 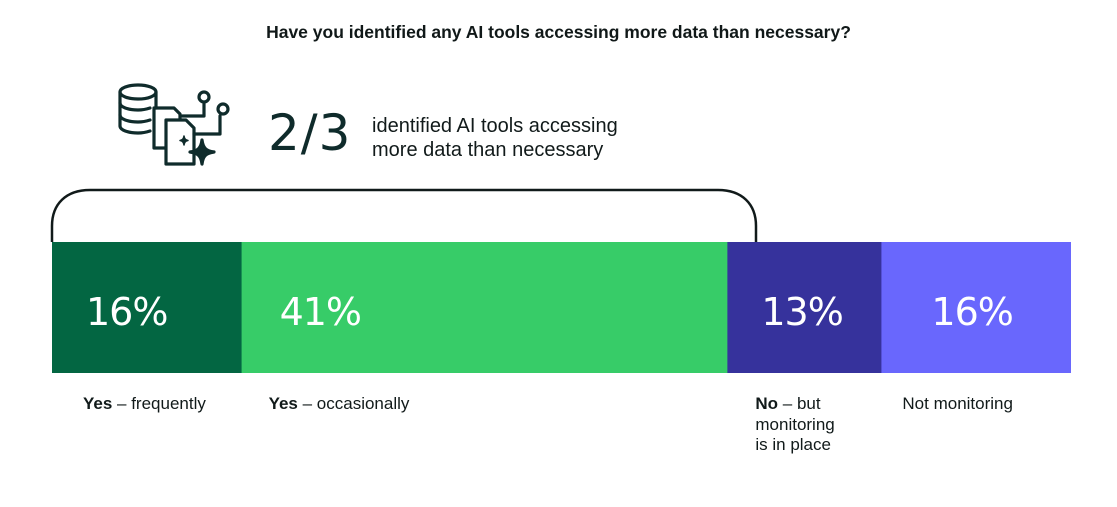 I want to click on database-documents-sparkle-icon, so click(x=178, y=131).